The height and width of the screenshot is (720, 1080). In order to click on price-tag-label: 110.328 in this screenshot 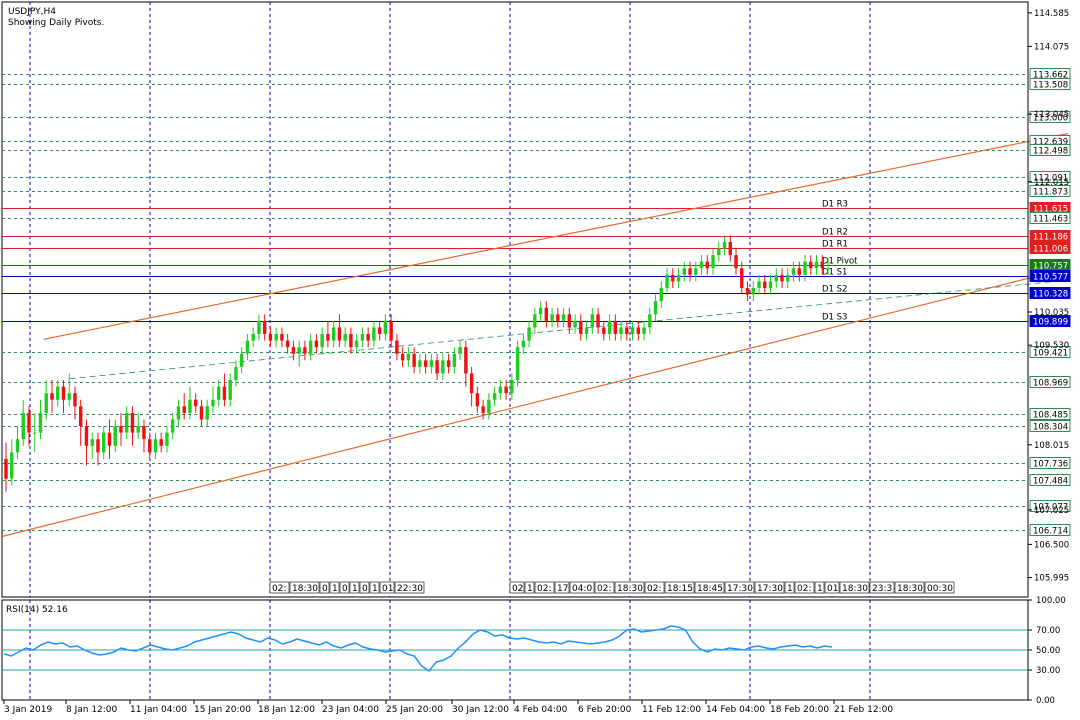, I will do `click(1050, 295)`.